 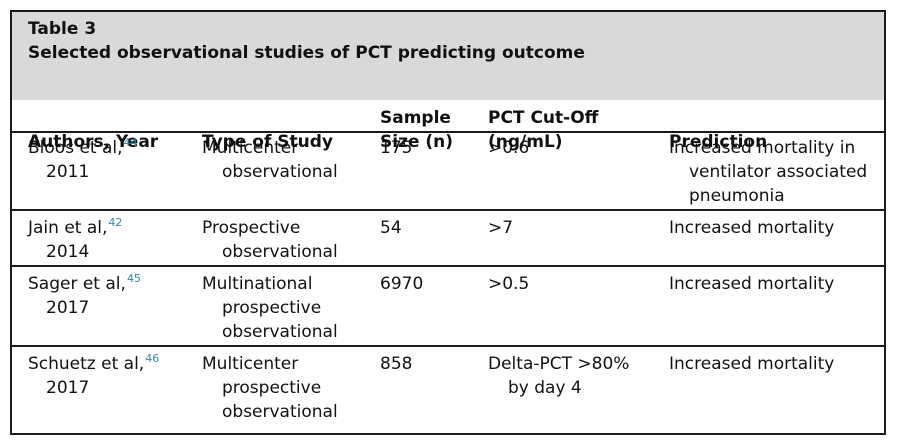 I want to click on col-header-sample: Sample Size (n), so click(x=417, y=130).